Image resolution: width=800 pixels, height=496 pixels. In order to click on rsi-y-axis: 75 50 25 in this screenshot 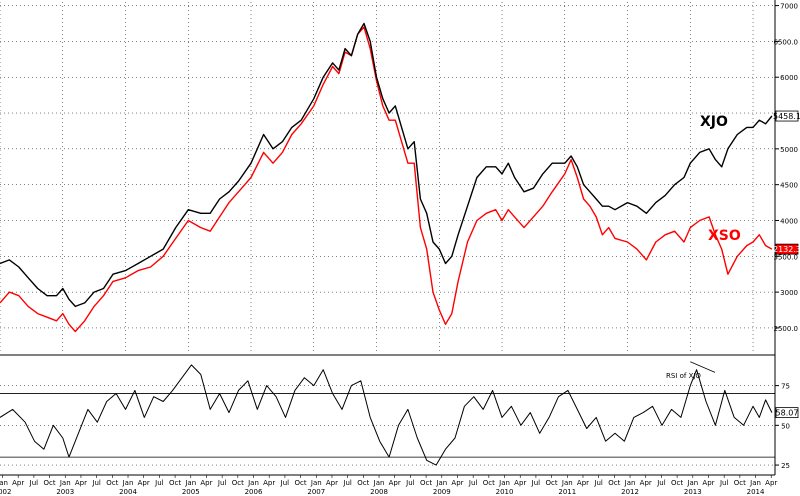, I will do `click(782, 426)`.